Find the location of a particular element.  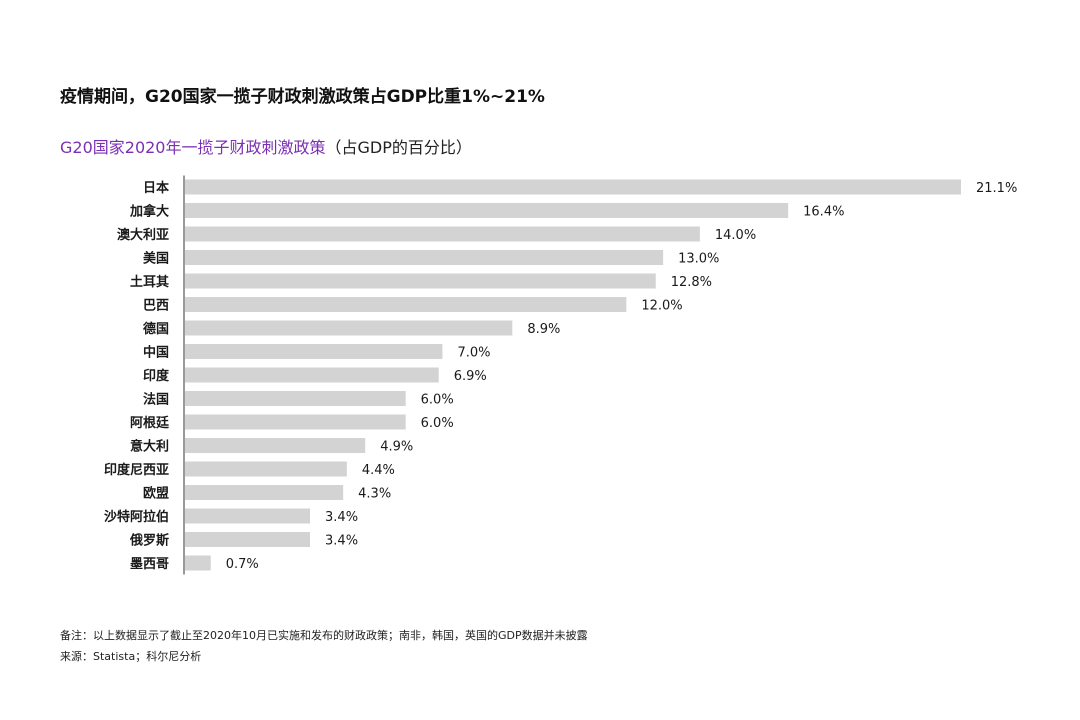

value-label: 7.0% is located at coordinates (473, 353).